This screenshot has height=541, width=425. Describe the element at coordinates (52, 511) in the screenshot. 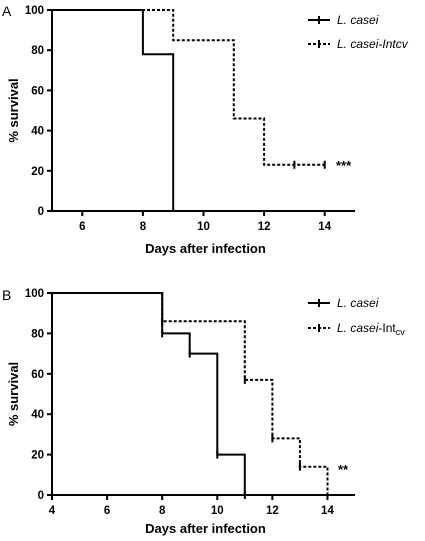

I see `x-tick-label: 4` at that location.